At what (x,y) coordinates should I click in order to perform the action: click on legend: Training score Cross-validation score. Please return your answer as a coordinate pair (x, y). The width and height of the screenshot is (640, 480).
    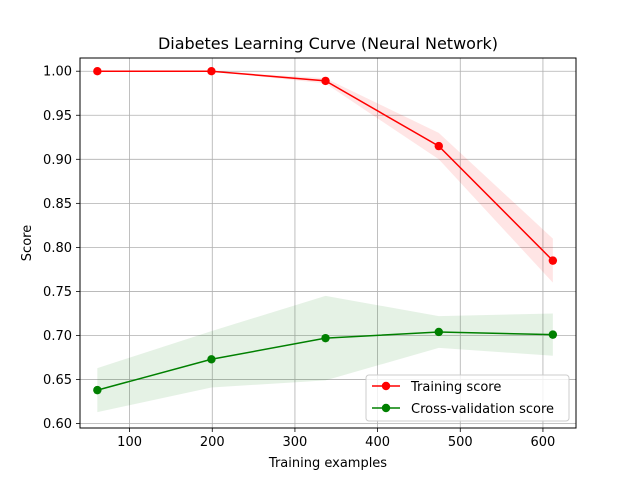
    Looking at the image, I should click on (467, 398).